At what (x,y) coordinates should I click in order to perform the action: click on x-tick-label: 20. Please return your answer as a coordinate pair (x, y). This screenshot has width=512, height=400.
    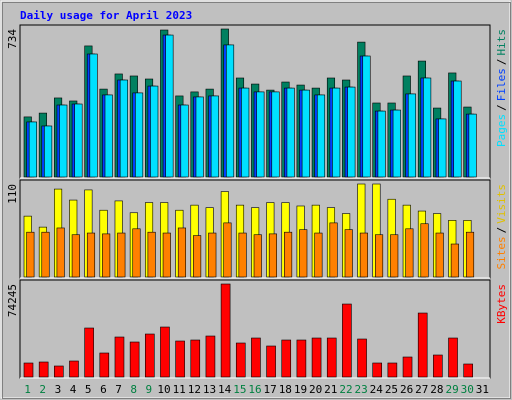
    Looking at the image, I should click on (315, 389).